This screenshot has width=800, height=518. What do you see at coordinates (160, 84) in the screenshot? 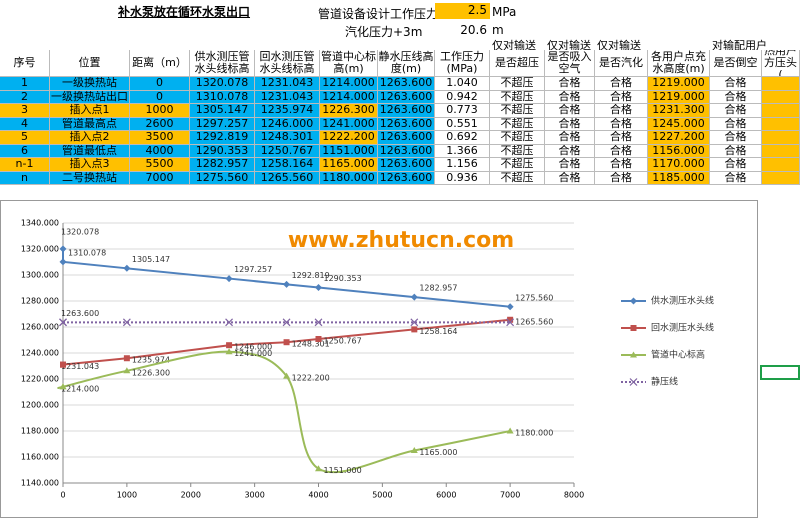
I see `table-cell: 0` at bounding box center [160, 84].